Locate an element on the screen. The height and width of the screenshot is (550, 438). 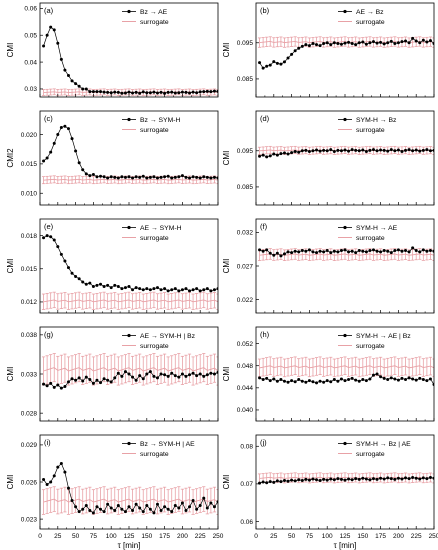
x-axis: 0 25 50 75 100 125 150 175 200 225 250 is located at coordinates (131, 533).